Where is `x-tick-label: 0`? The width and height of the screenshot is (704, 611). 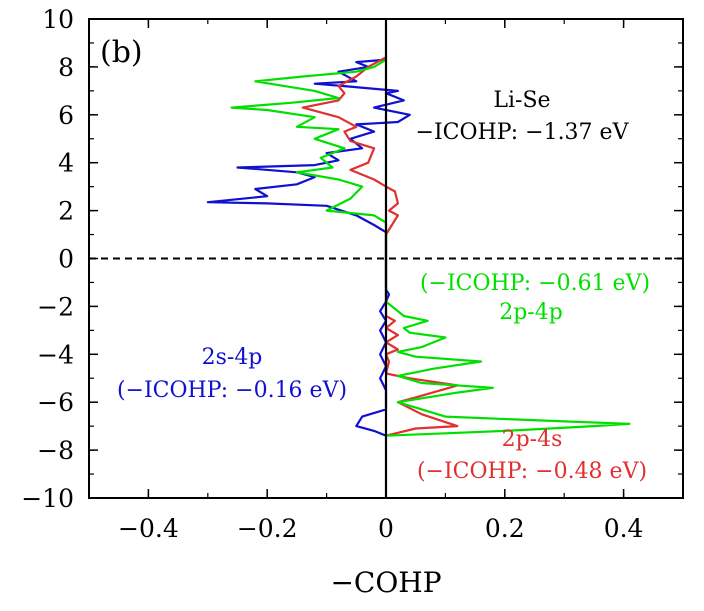 x-tick-label: 0 is located at coordinates (386, 528).